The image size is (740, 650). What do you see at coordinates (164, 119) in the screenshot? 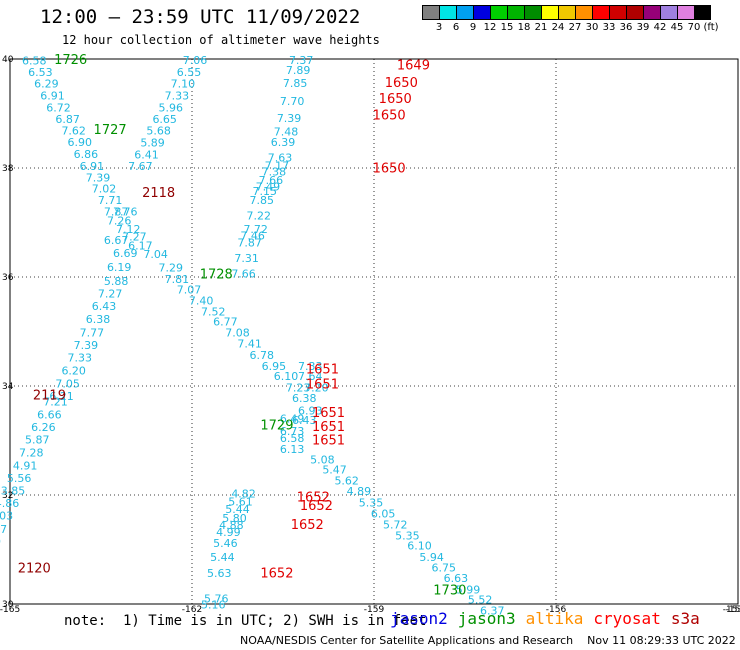
I see `wave-height-point: 6.65` at bounding box center [164, 119].